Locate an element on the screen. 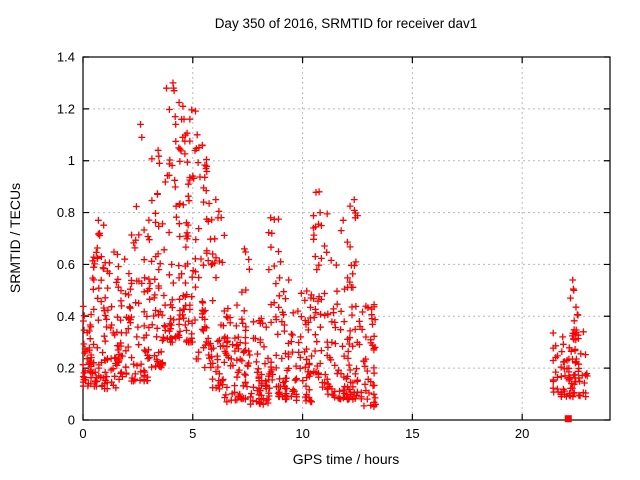 Image resolution: width=640 pixels, height=480 pixels. x-tick-label: 10 is located at coordinates (302, 433).